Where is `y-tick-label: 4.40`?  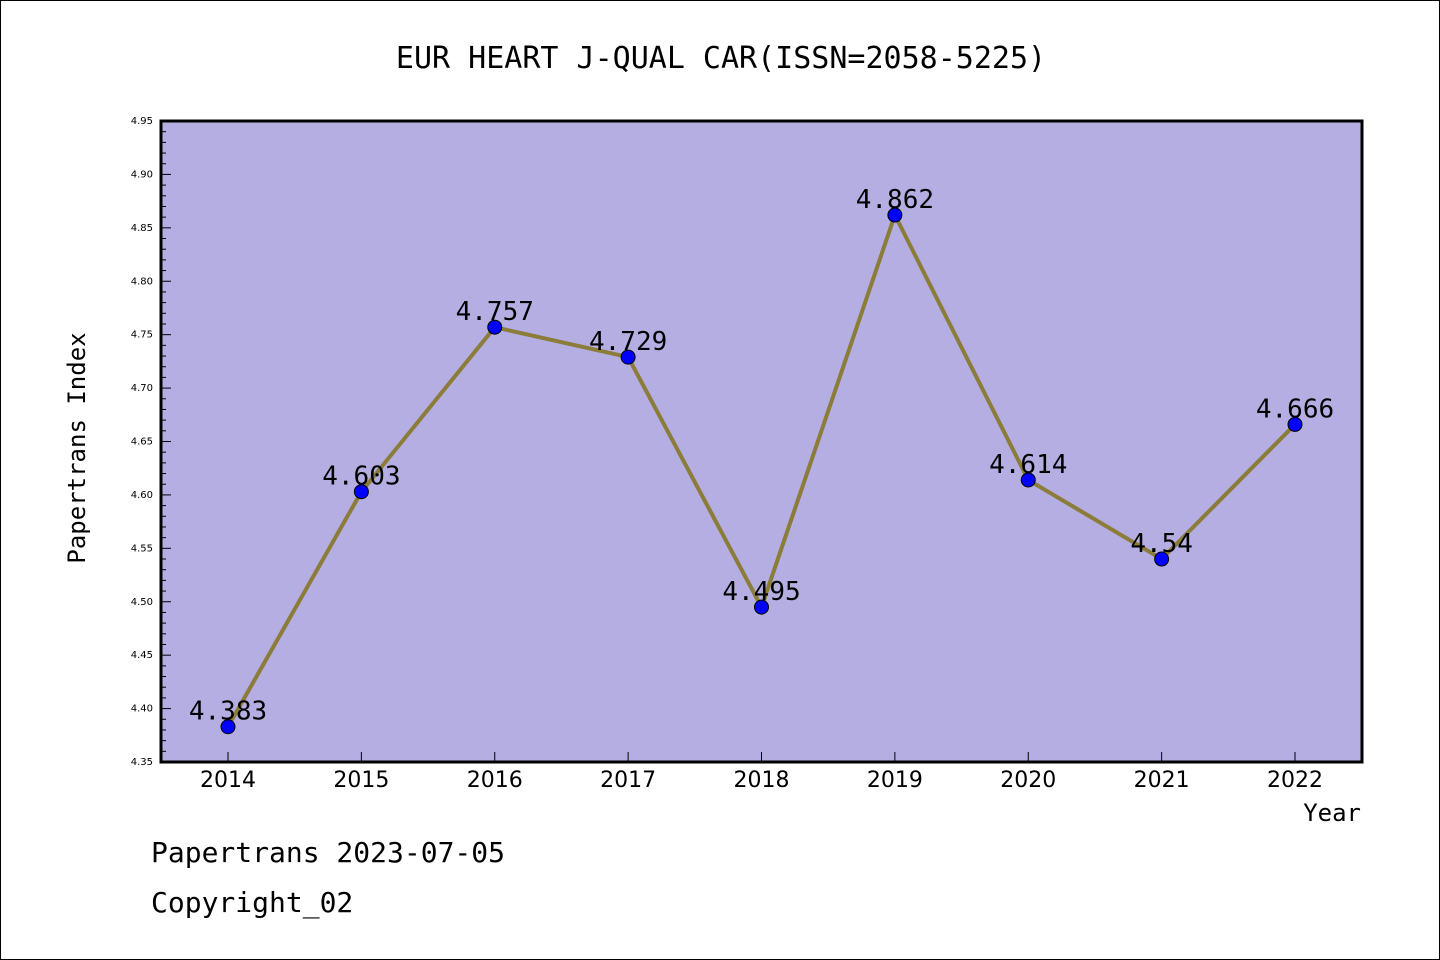 y-tick-label: 4.40 is located at coordinates (142, 709).